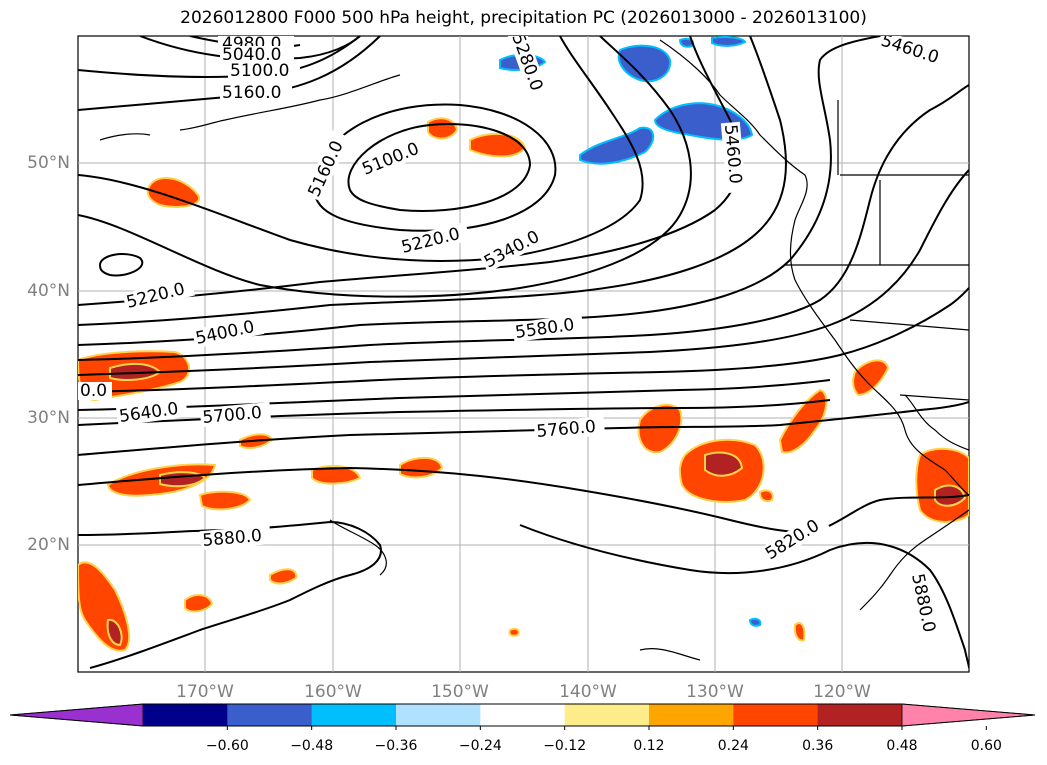  I want to click on colorbar-outline, so click(522, 715).